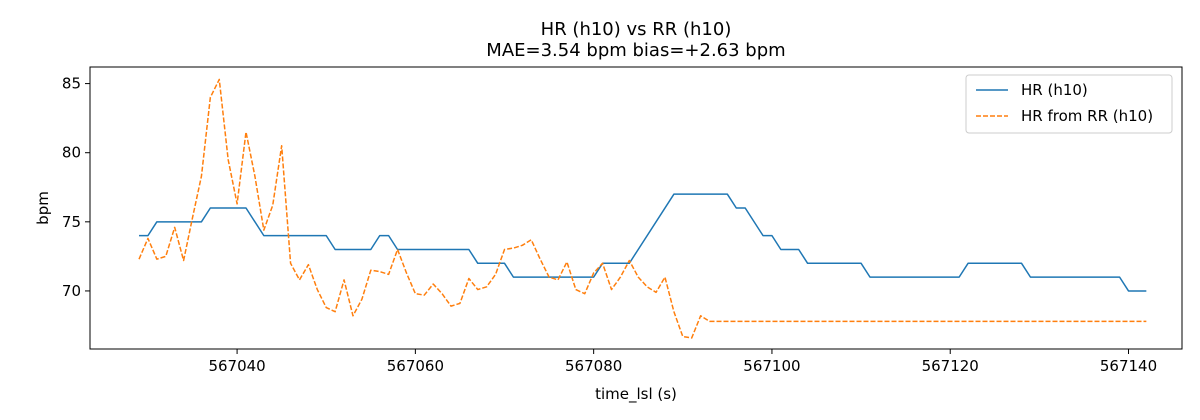  Describe the element at coordinates (593, 366) in the screenshot. I see `x-tick-label: 567080` at that location.